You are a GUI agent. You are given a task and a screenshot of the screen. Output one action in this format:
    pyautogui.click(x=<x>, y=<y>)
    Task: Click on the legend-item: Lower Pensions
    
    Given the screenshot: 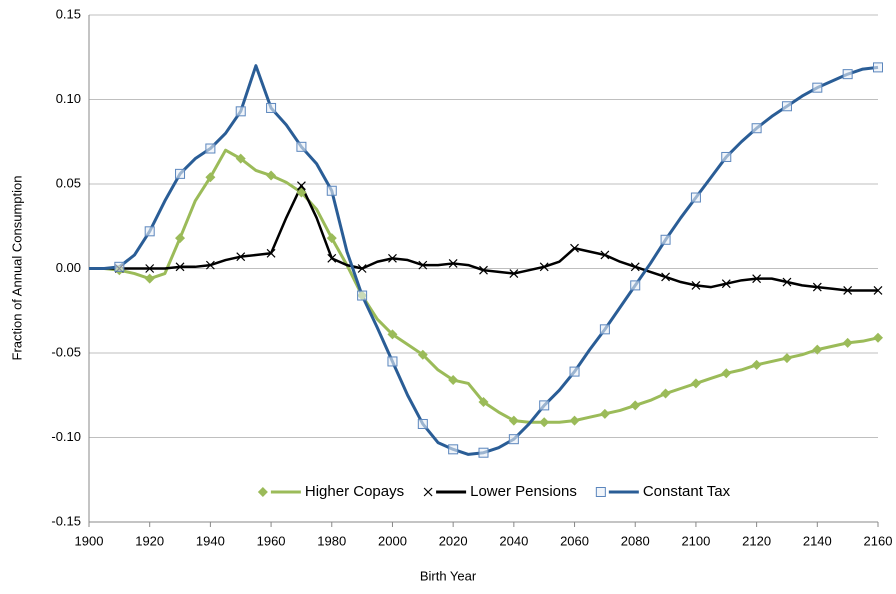 What is the action you would take?
    pyautogui.click(x=500, y=491)
    